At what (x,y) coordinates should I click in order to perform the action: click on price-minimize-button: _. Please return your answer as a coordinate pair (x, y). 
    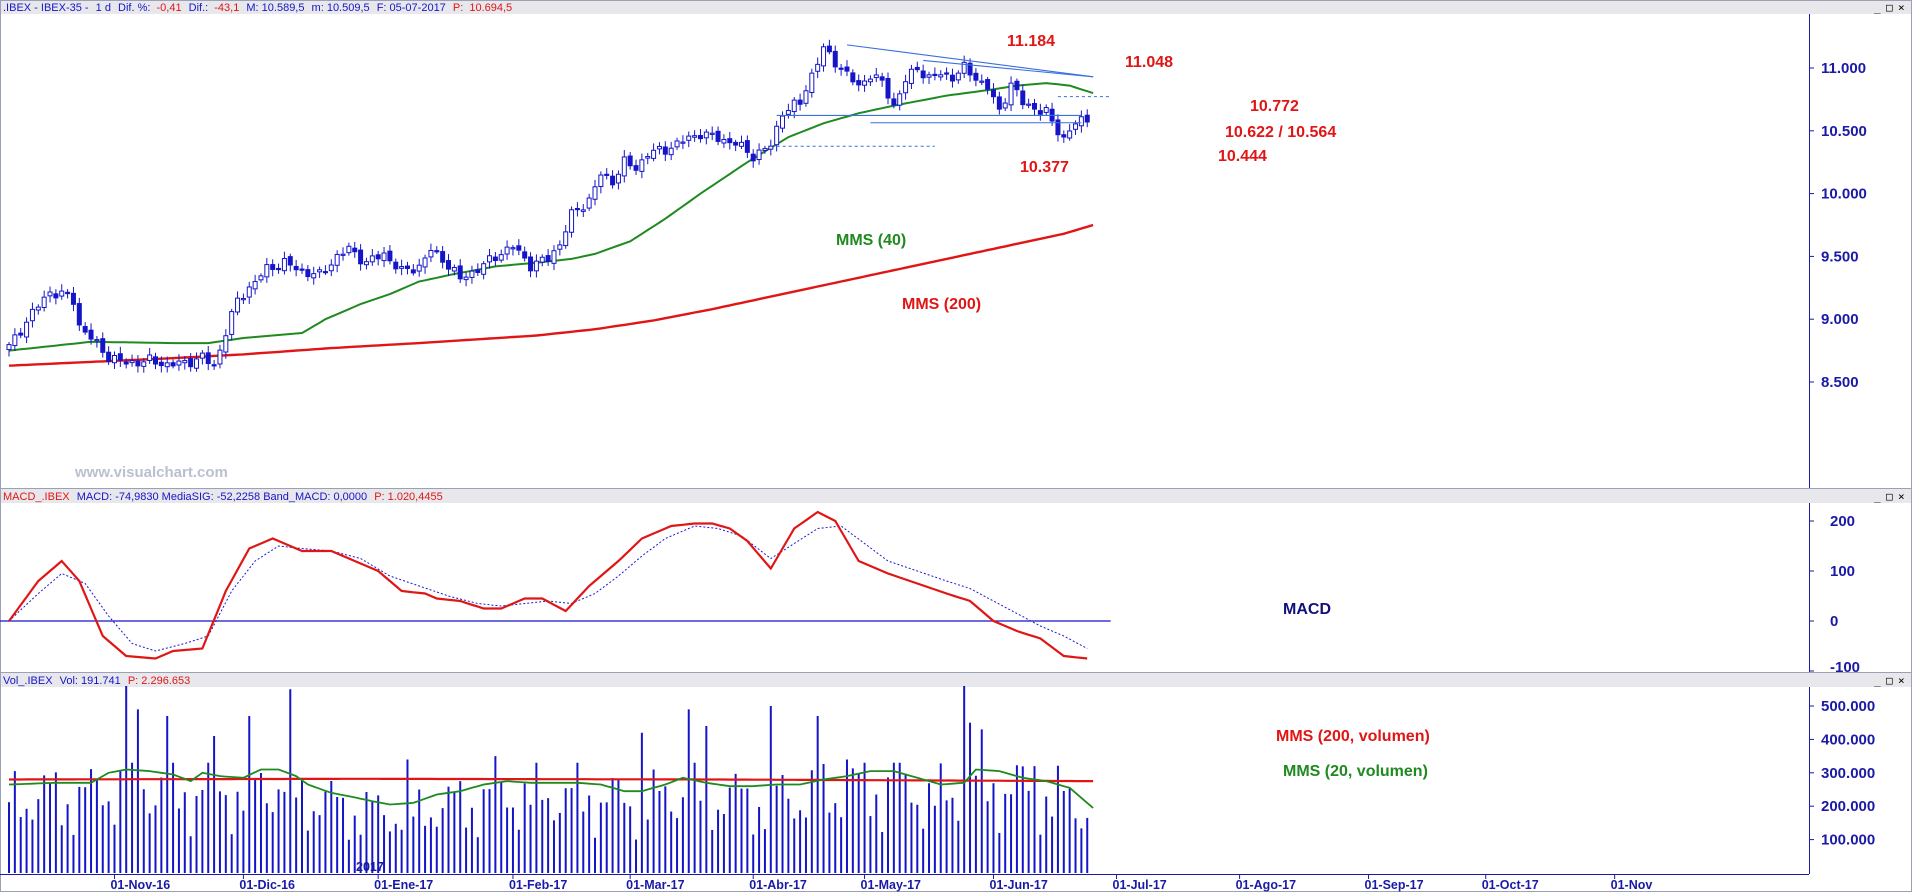
    Looking at the image, I should click on (1877, 7).